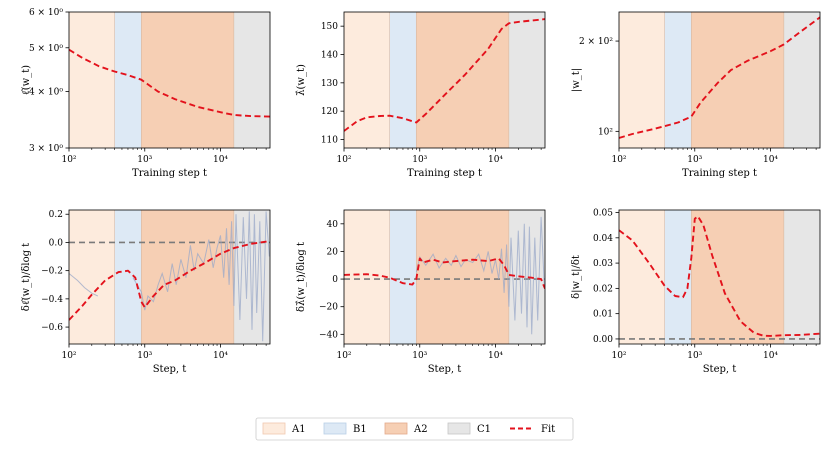 This screenshot has height=451, width=831. I want to click on legend-entry-c1: C1, so click(469, 428).